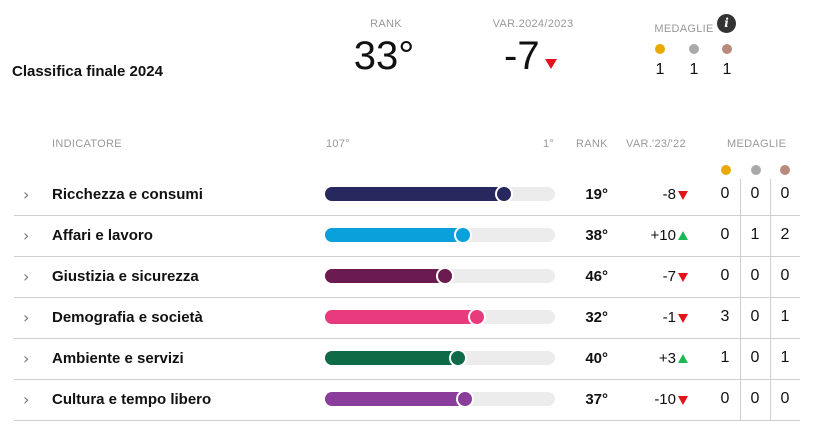 The height and width of the screenshot is (437, 817). I want to click on summary-variation-value: -7, so click(522, 56).